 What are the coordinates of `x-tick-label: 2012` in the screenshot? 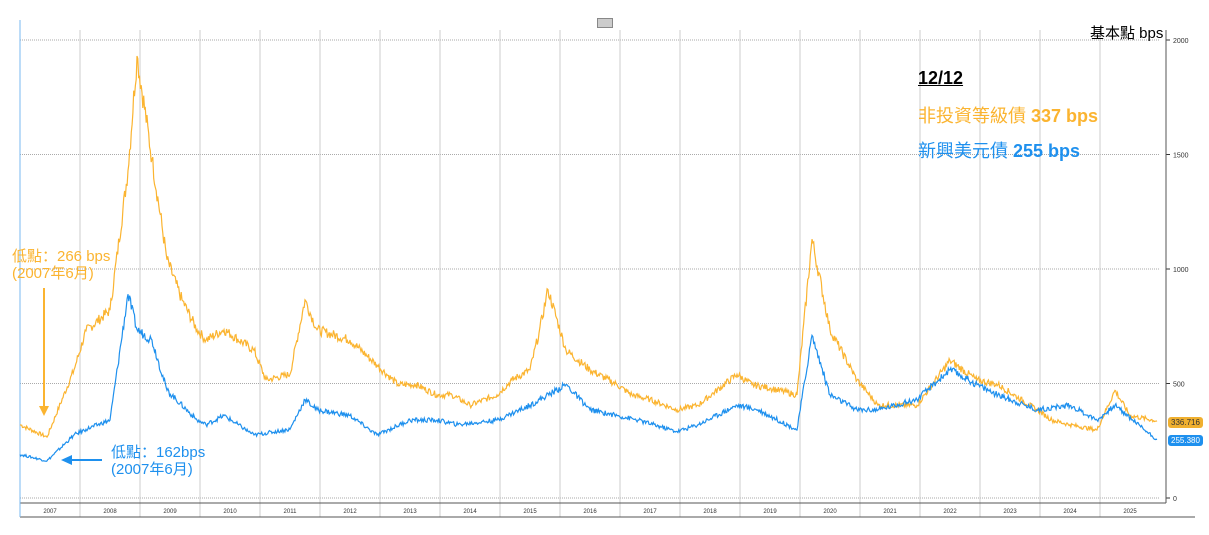 It's located at (350, 512).